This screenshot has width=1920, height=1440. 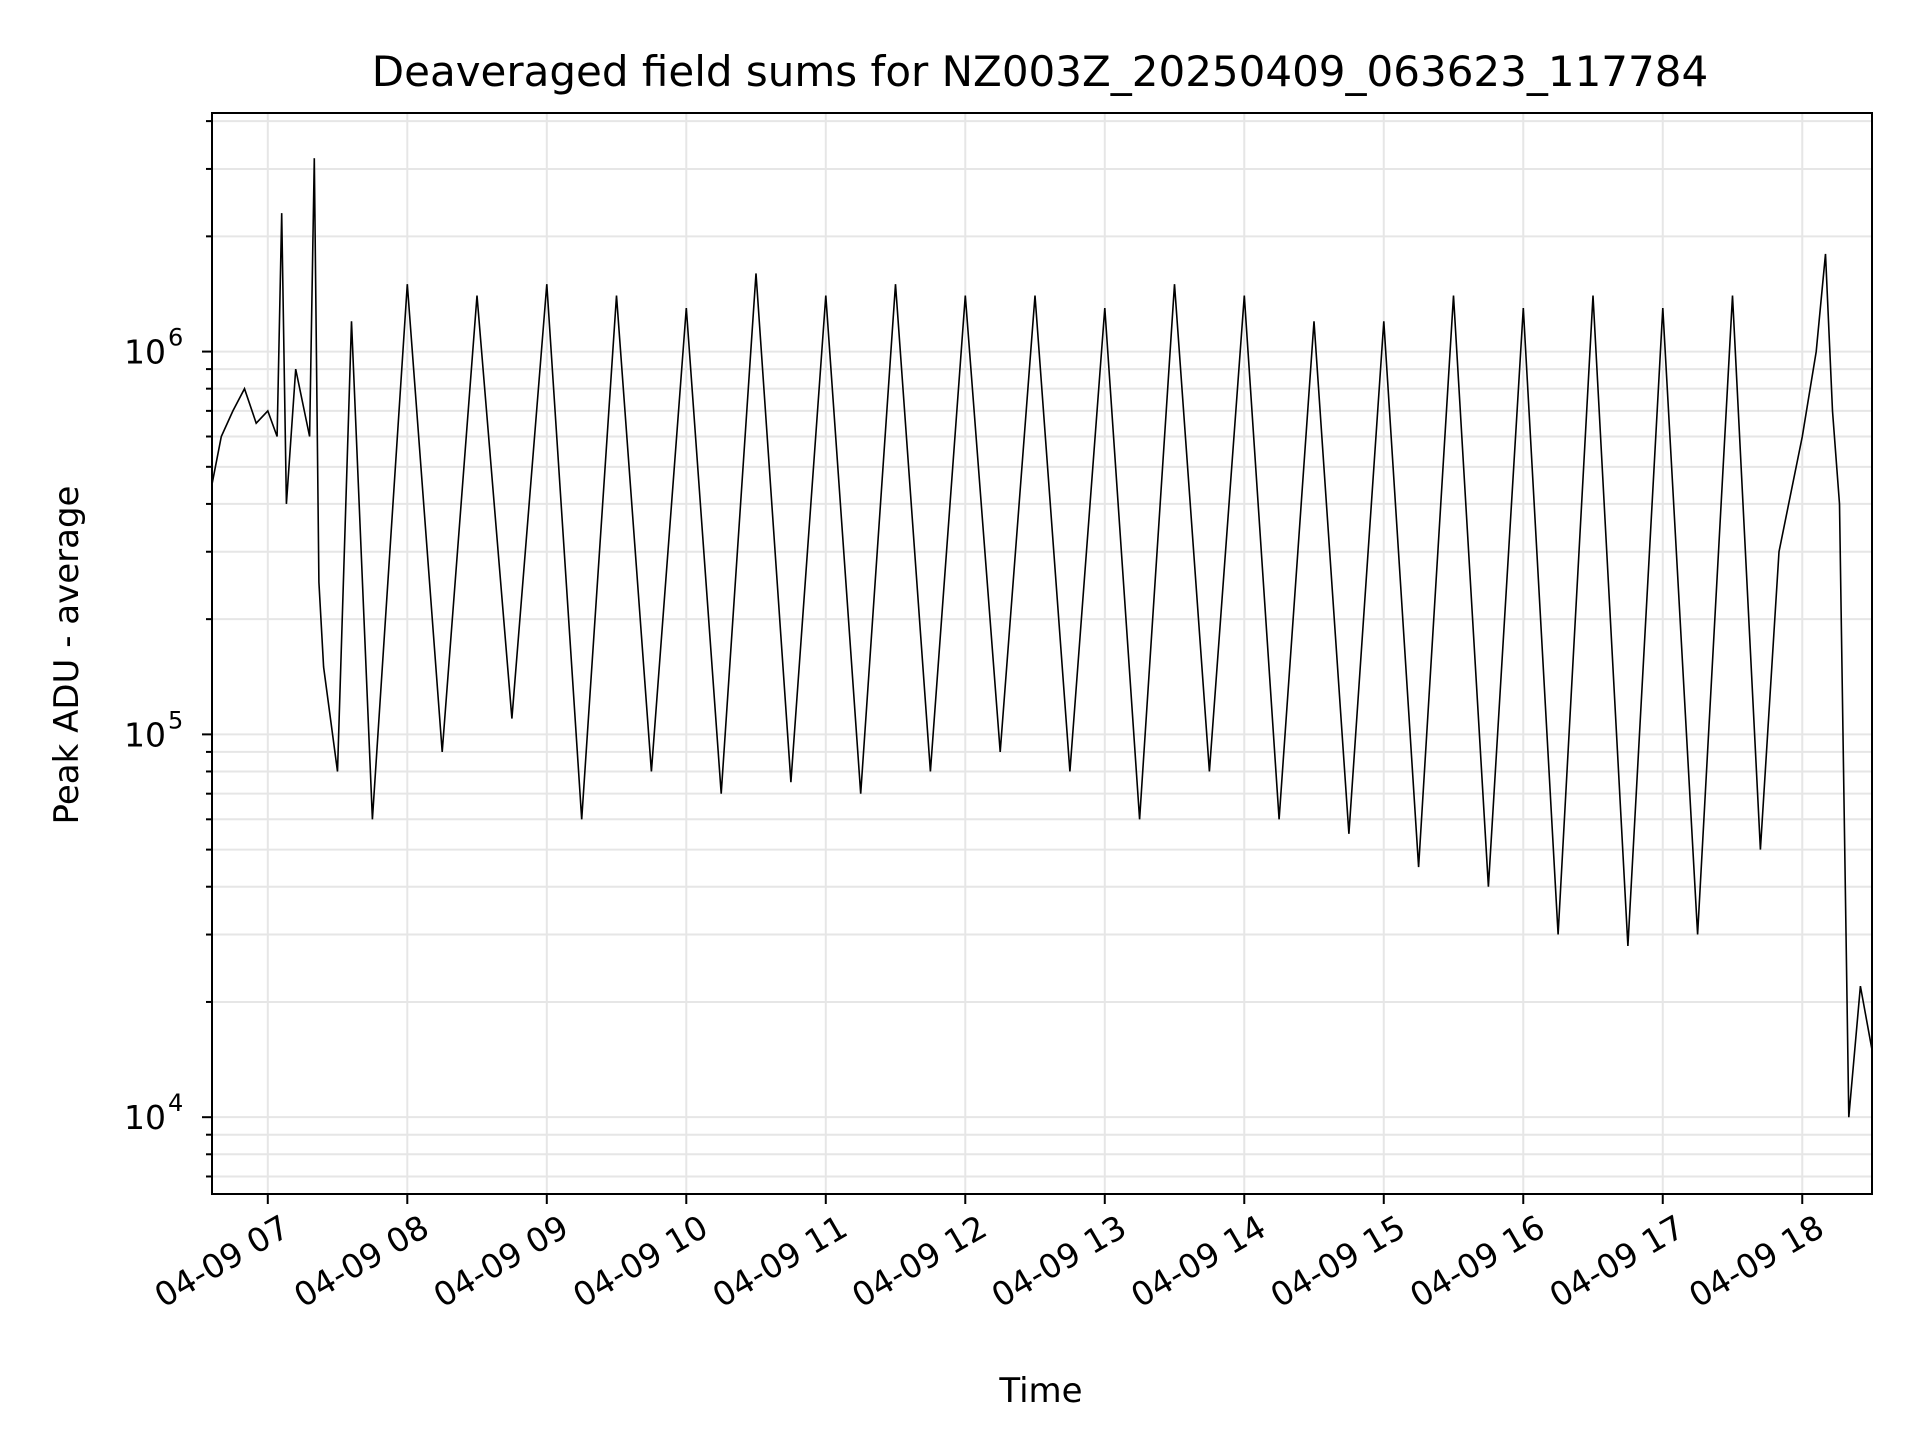 I want to click on x-tick-label: 04-09 18, so click(x=1756, y=1261).